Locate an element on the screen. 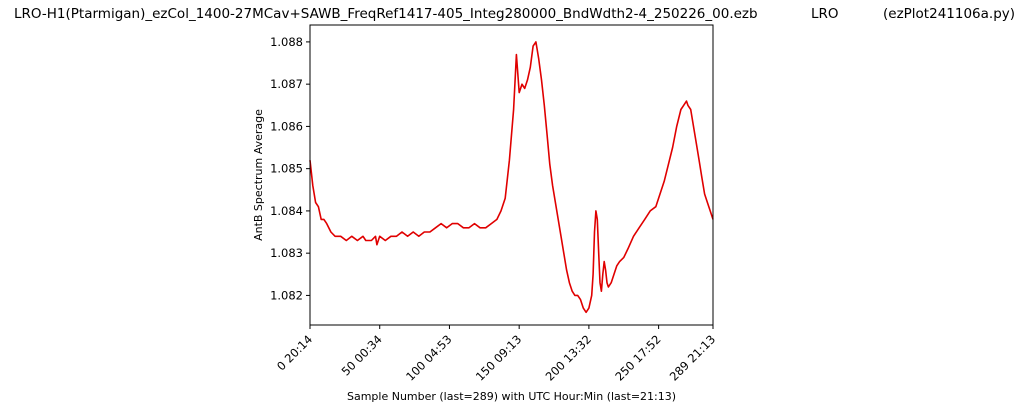 The image size is (1024, 410). y-tick-label: 1.084 is located at coordinates (286, 211).